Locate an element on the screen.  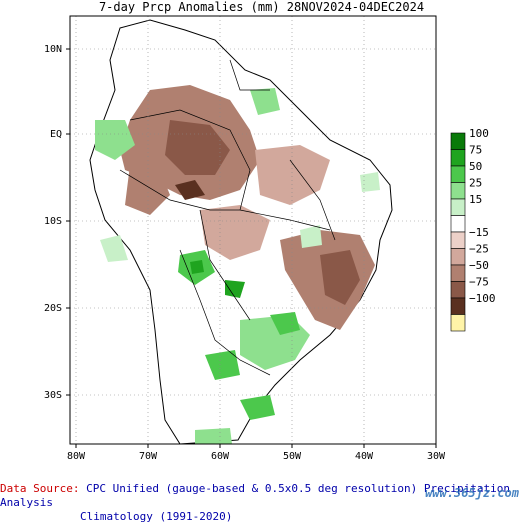
legend-label: 15 is located at coordinates (475, 199).